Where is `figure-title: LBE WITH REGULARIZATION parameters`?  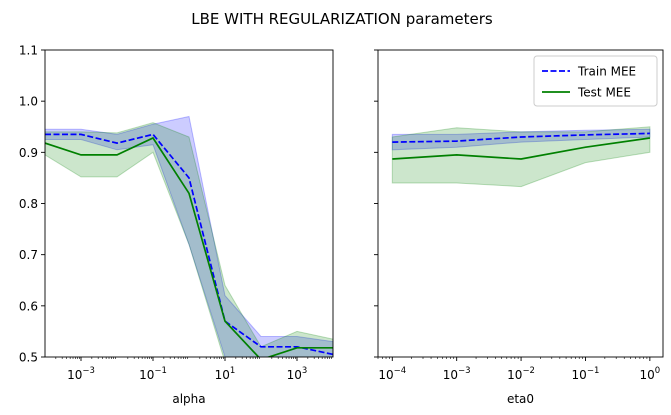 figure-title: LBE WITH REGULARIZATION parameters is located at coordinates (342, 19).